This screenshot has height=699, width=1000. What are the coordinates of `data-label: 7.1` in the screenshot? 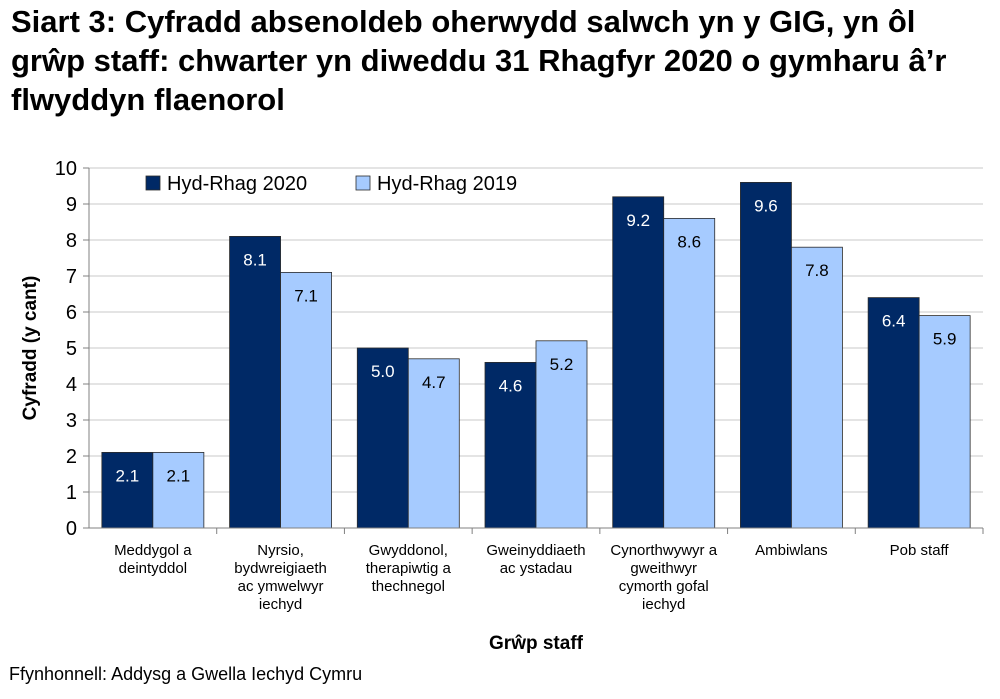 It's located at (306, 295).